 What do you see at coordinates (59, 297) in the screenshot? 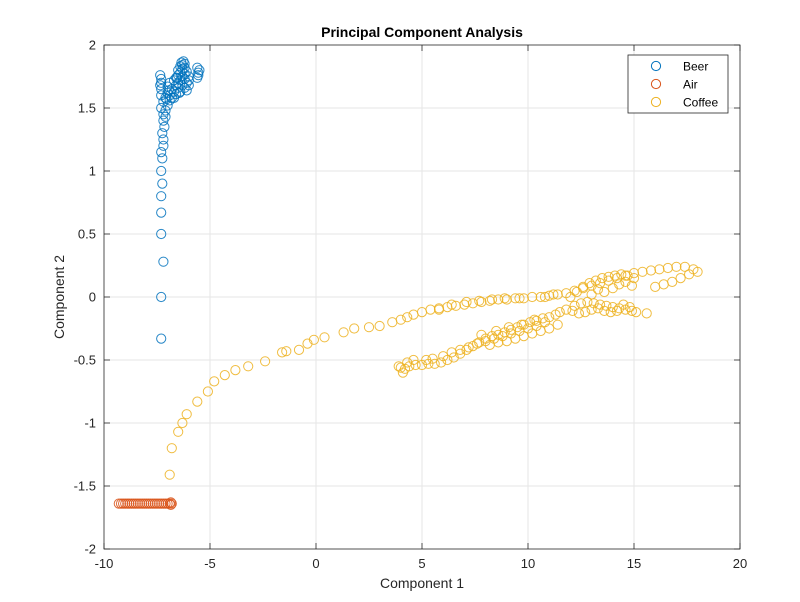
I see `y-axis-label: Component 2` at bounding box center [59, 297].